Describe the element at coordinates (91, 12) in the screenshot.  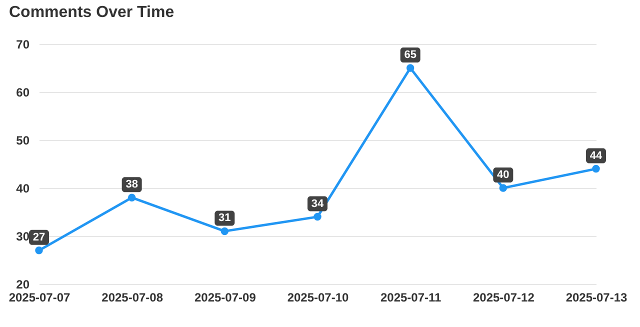
I see `chart-title: Comments Over Time` at that location.